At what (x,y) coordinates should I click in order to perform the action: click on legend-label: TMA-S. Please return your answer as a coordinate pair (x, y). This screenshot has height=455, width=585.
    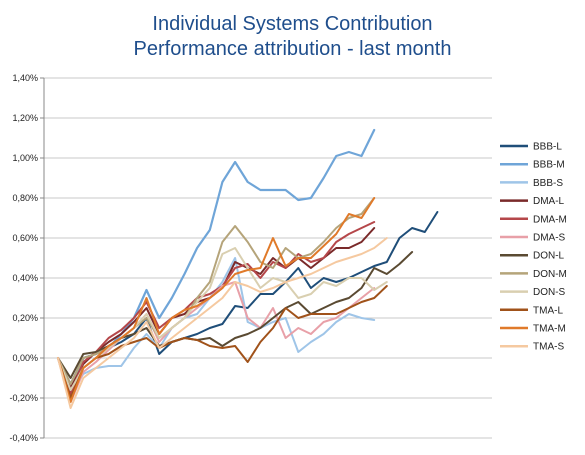
    Looking at the image, I should click on (548, 347).